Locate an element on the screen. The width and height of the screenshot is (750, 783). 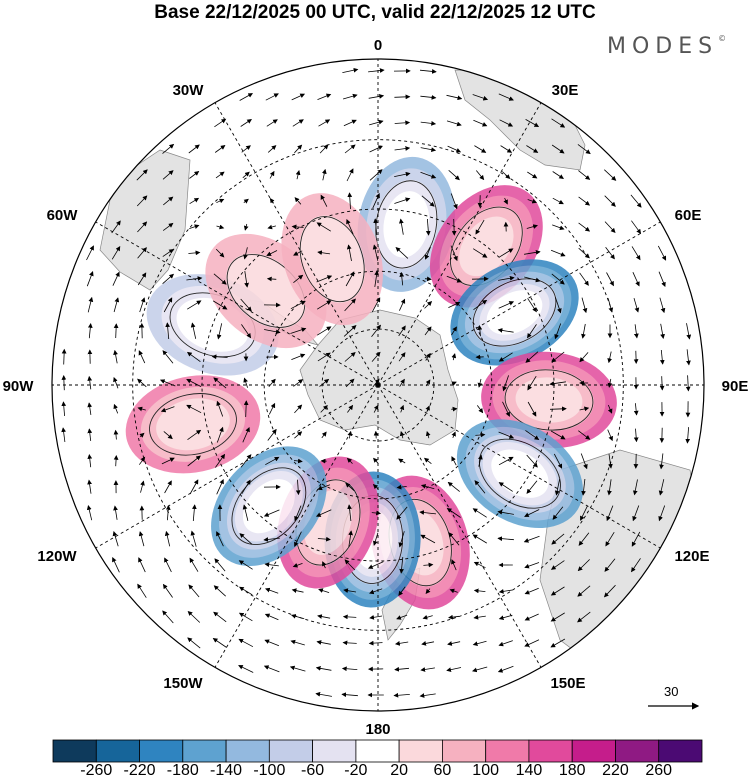
colorbar-tick-label: -140 is located at coordinates (226, 770).